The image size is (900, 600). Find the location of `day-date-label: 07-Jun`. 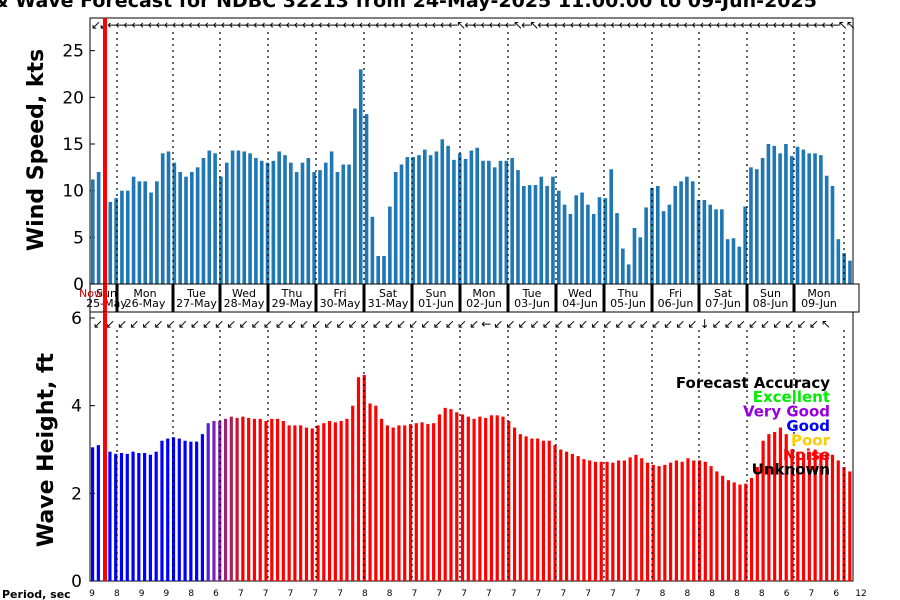

day-date-label: 07-Jun is located at coordinates (723, 303).